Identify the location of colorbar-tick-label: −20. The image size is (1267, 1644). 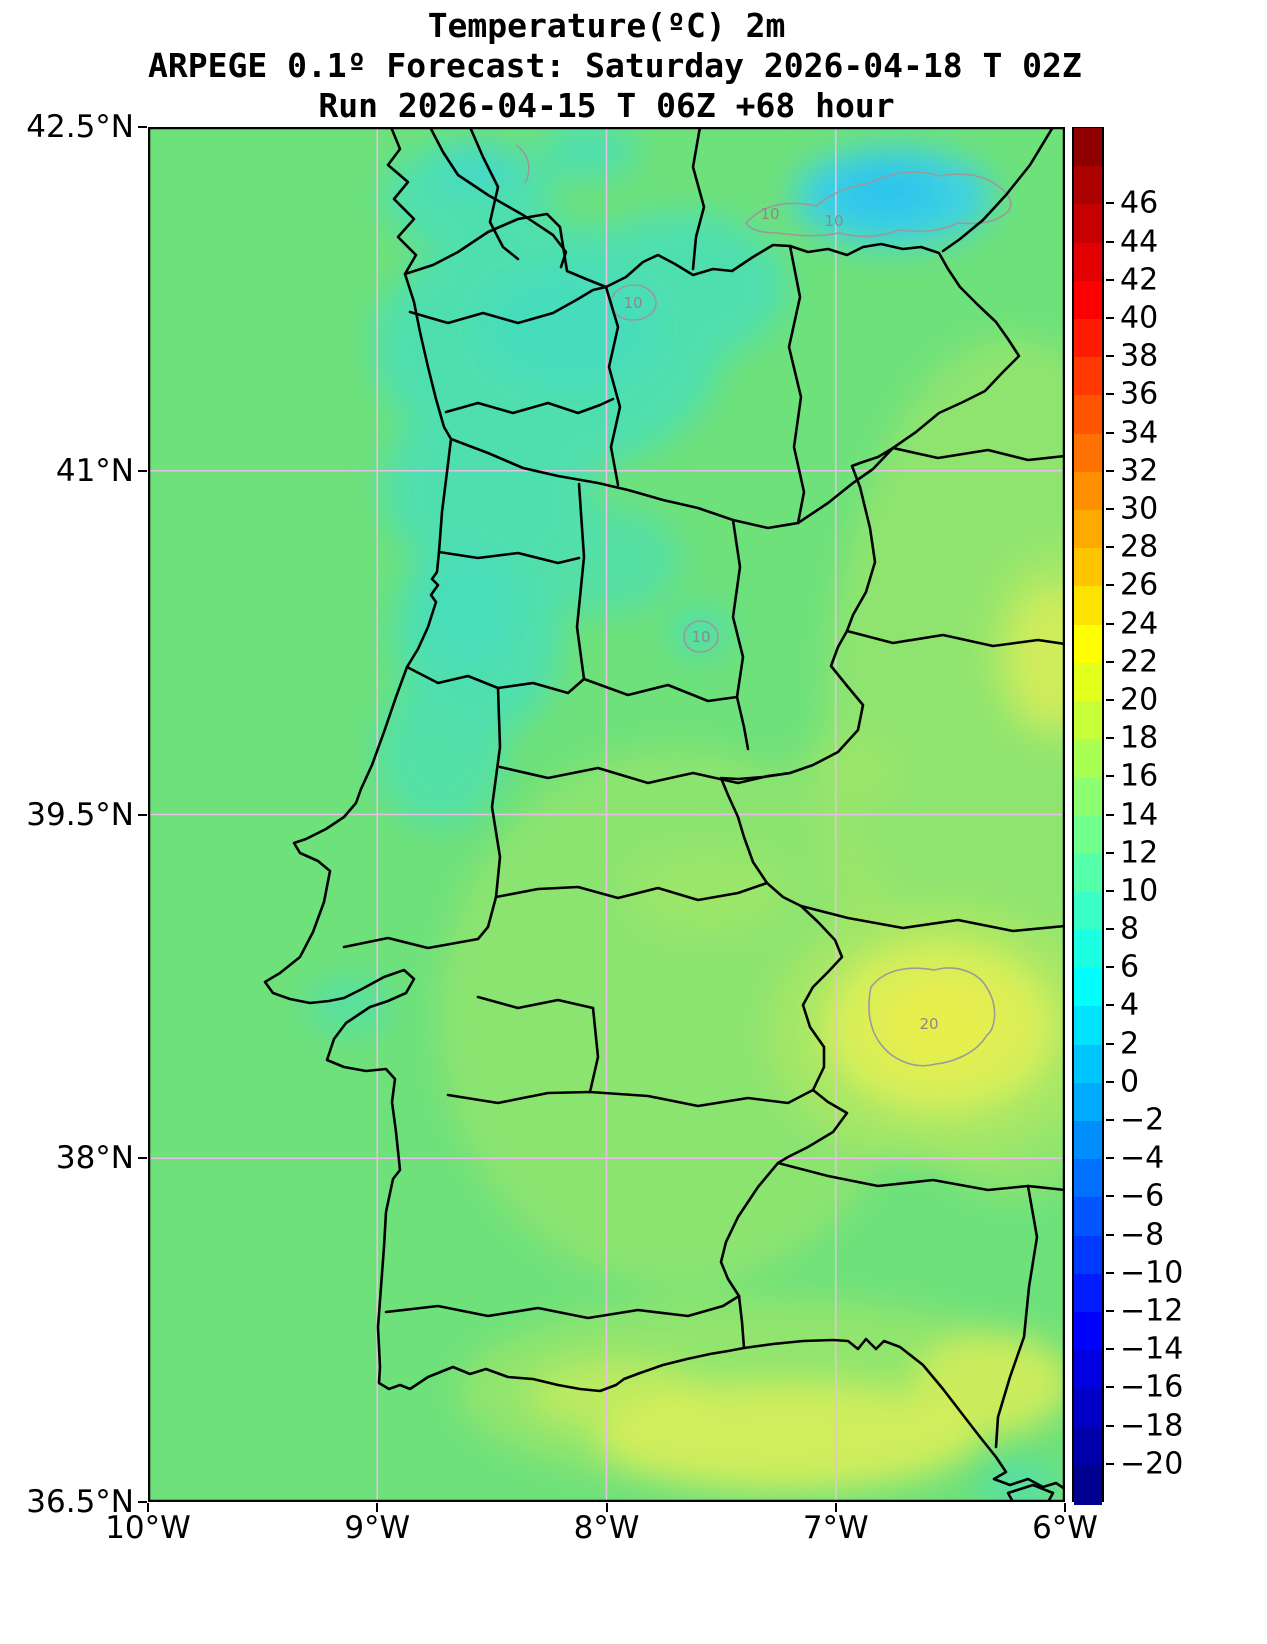
(1152, 1464).